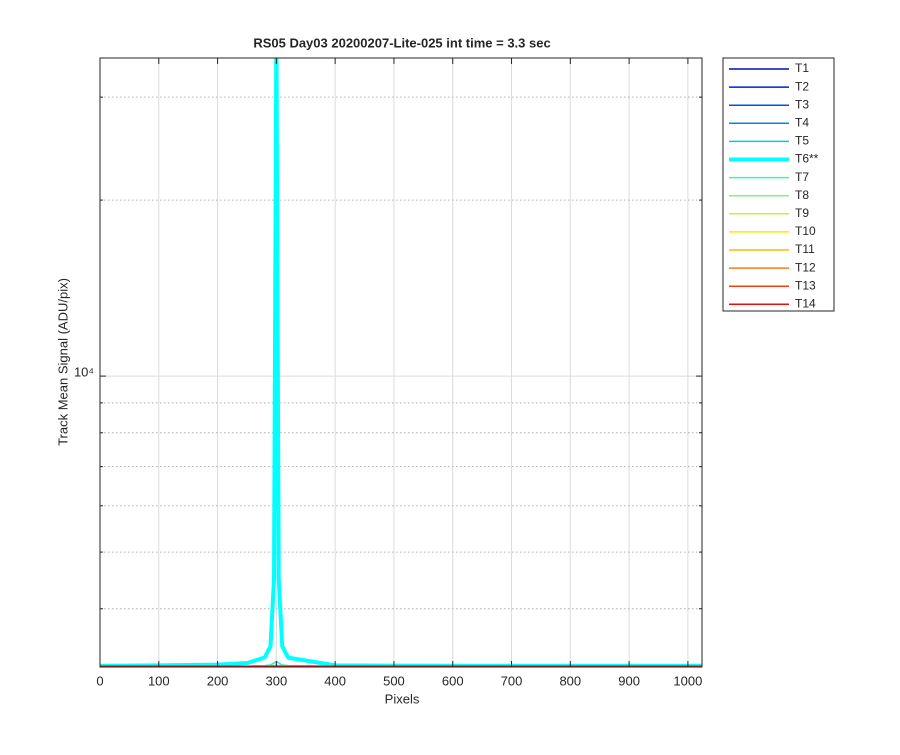 Image resolution: width=900 pixels, height=755 pixels. Describe the element at coordinates (802, 104) in the screenshot. I see `legend-label: T3` at that location.